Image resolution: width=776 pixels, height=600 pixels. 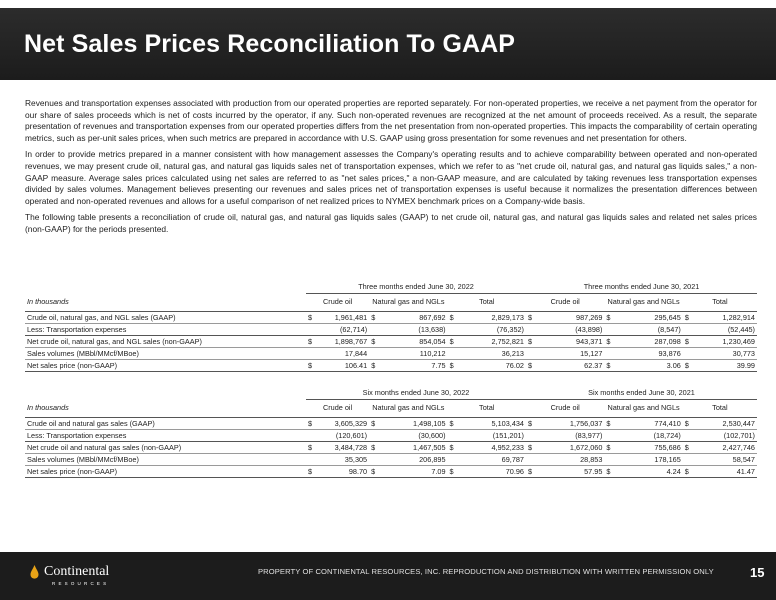 What do you see at coordinates (344, 353) in the screenshot?
I see `table-cell: 17,844` at bounding box center [344, 353].